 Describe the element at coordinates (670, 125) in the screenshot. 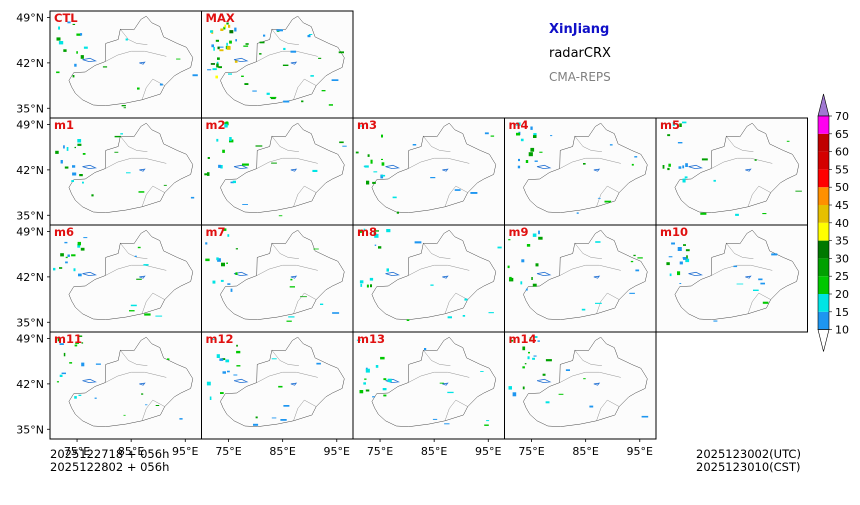

I see `panel-label: m5` at that location.